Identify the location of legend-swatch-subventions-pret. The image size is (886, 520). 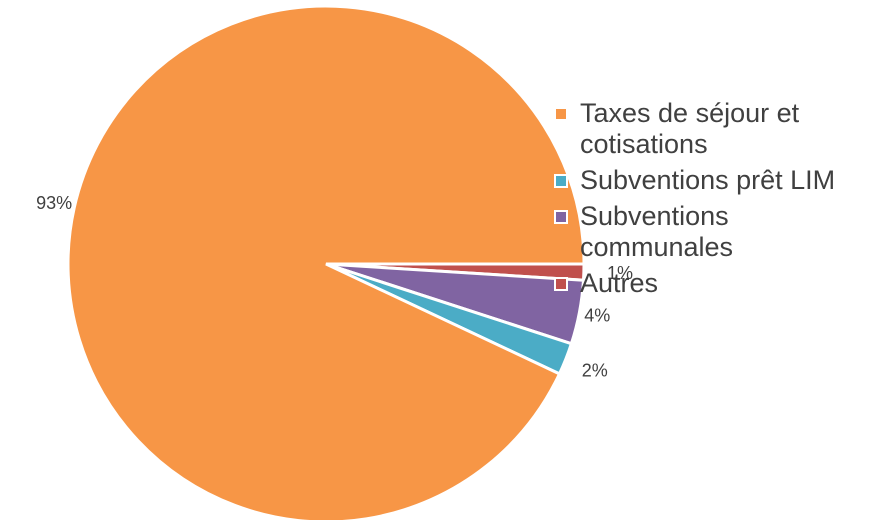
(561, 181).